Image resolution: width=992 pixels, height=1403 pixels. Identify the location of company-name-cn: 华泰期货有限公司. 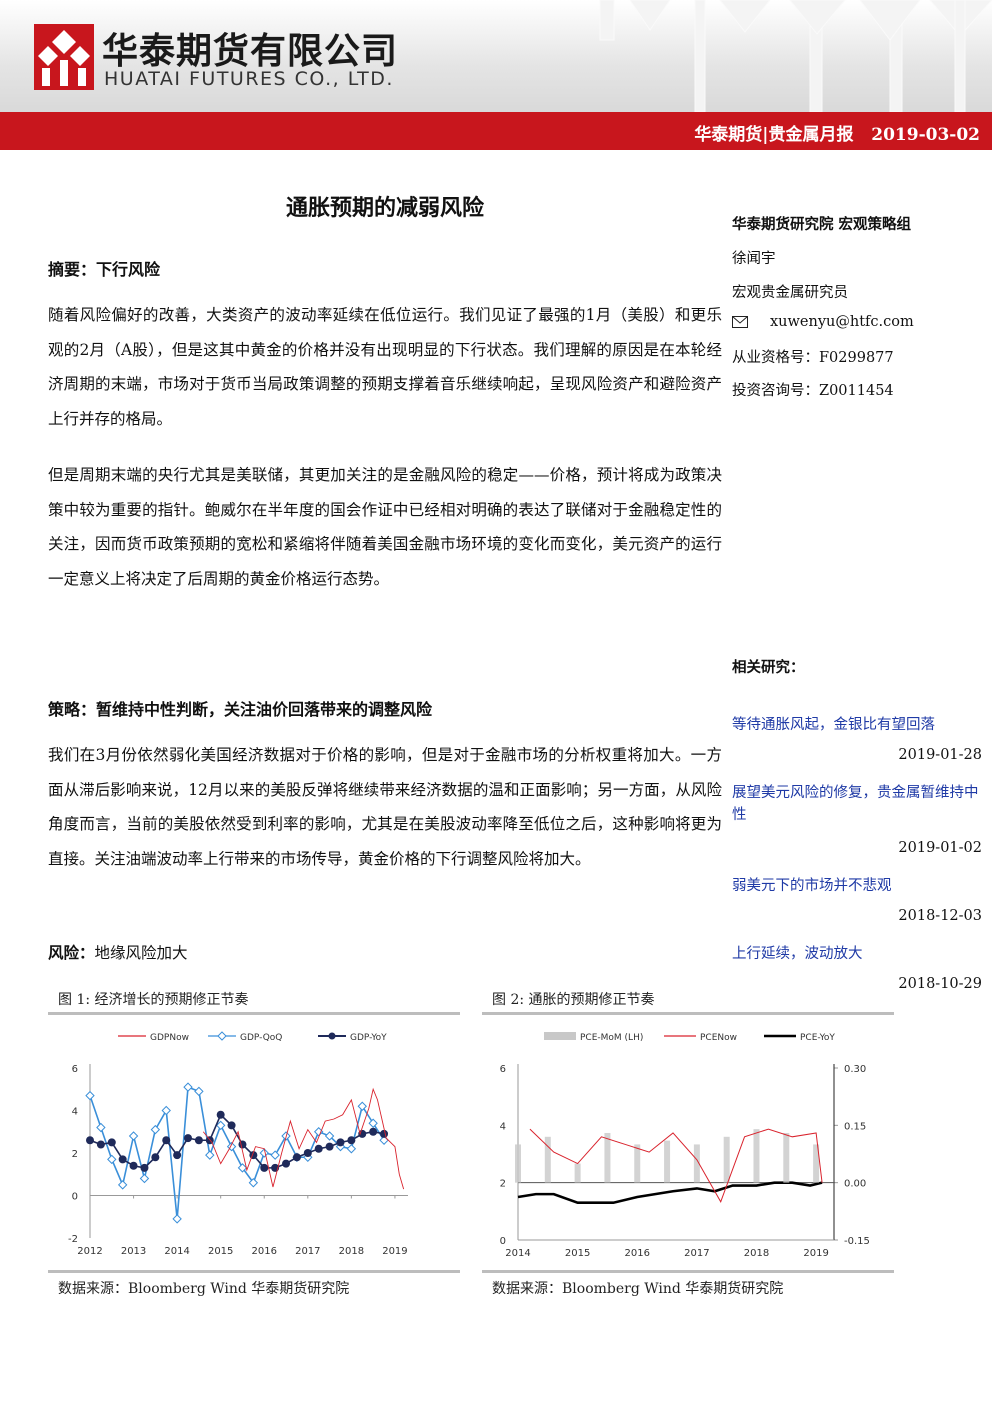
(250, 51).